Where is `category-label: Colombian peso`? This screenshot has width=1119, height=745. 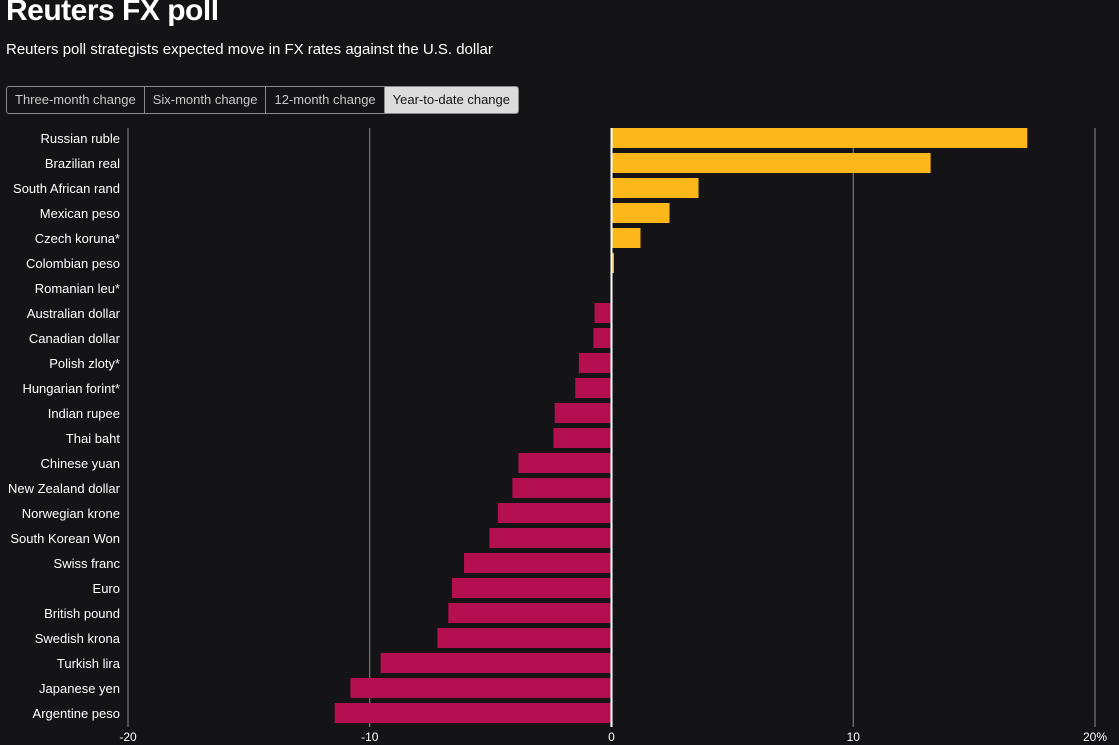
category-label: Colombian peso is located at coordinates (73, 263).